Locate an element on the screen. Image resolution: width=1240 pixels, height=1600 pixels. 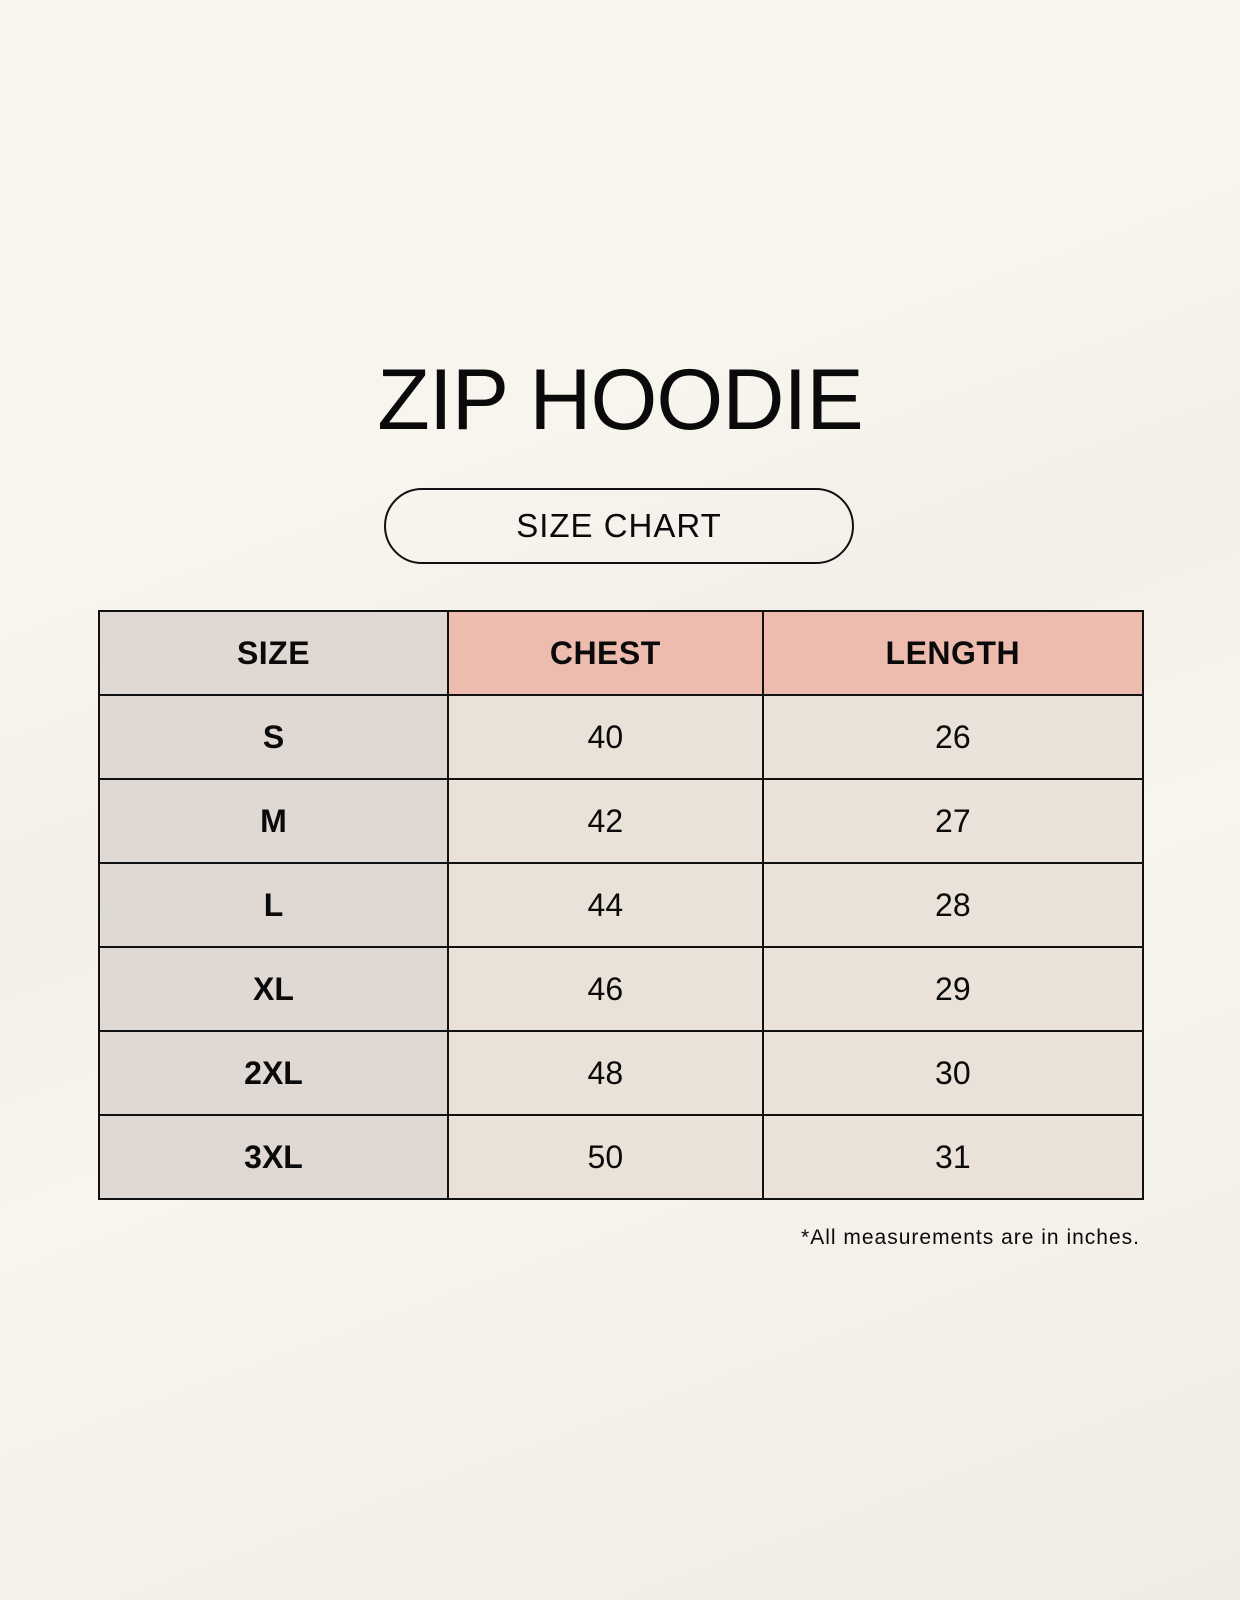
table-row: M 42 27 is located at coordinates (621, 821).